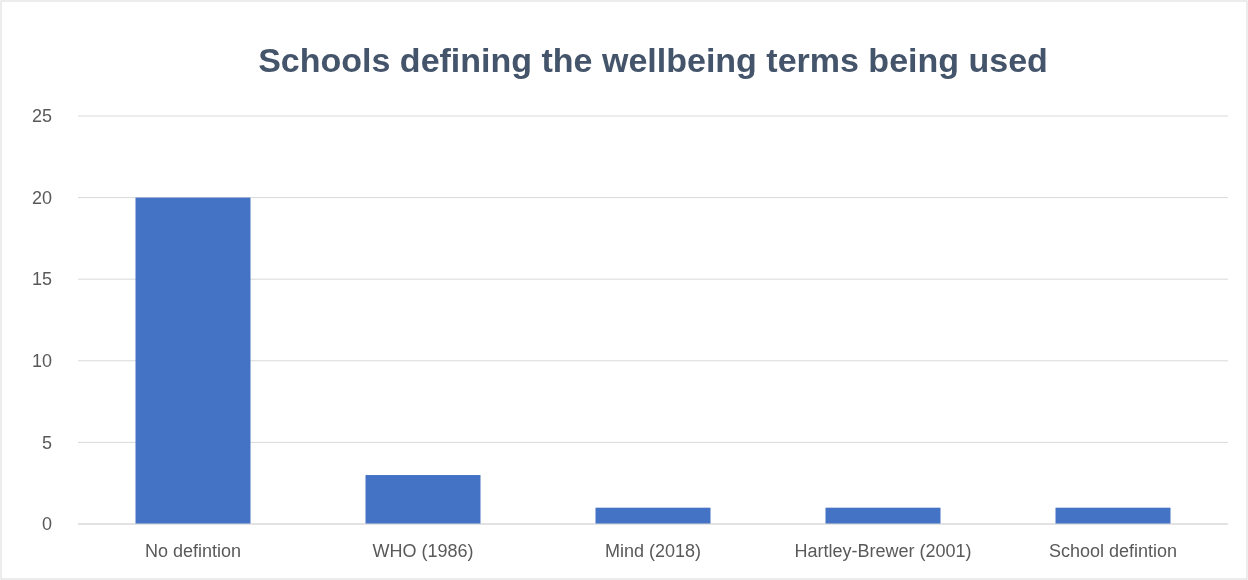 Image resolution: width=1248 pixels, height=580 pixels. What do you see at coordinates (423, 550) in the screenshot?
I see `x-tick-label: WHO (1986)` at bounding box center [423, 550].